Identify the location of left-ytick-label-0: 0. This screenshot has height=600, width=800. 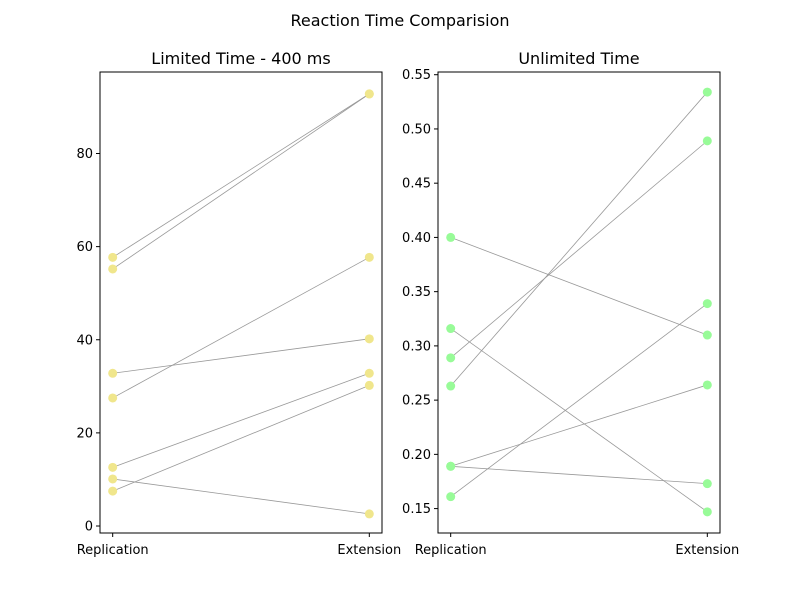
(89, 527).